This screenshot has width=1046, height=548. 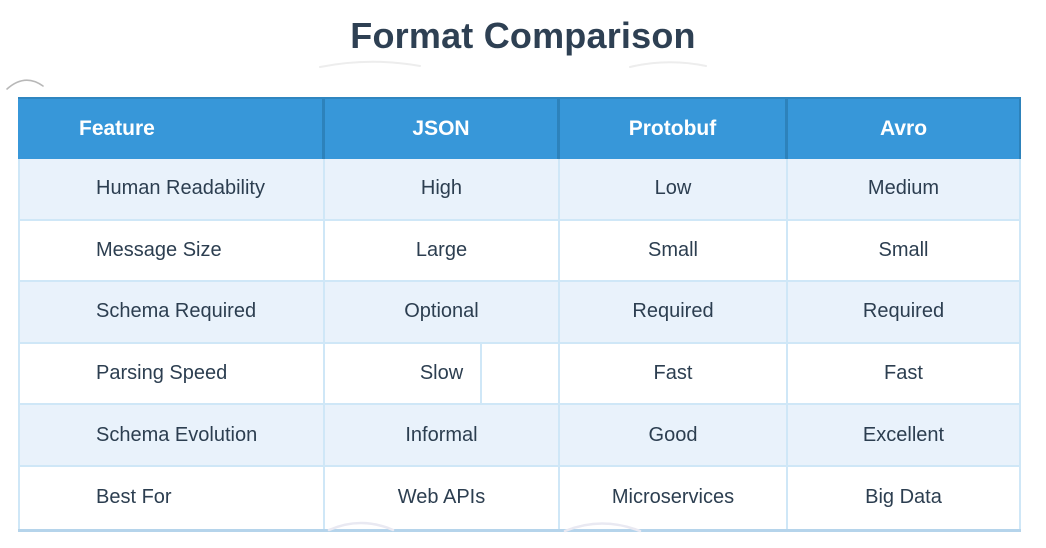 I want to click on cell-protobuf: Small, so click(x=674, y=250).